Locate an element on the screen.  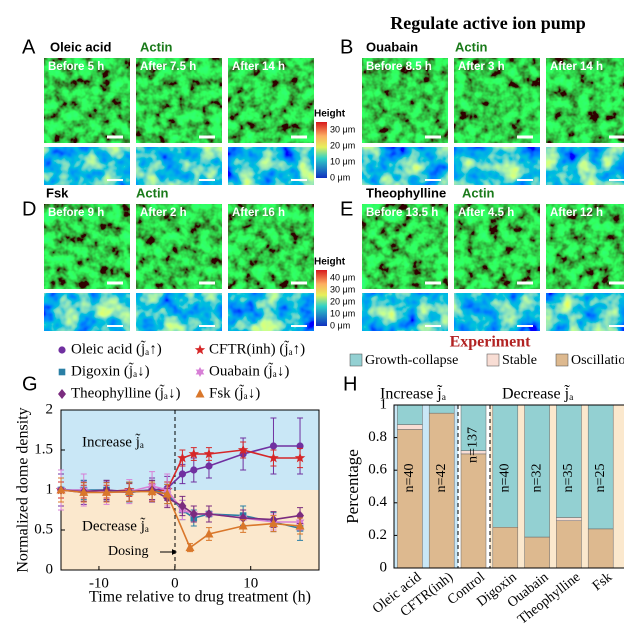
colorbar-title: Height is located at coordinates (330, 262).